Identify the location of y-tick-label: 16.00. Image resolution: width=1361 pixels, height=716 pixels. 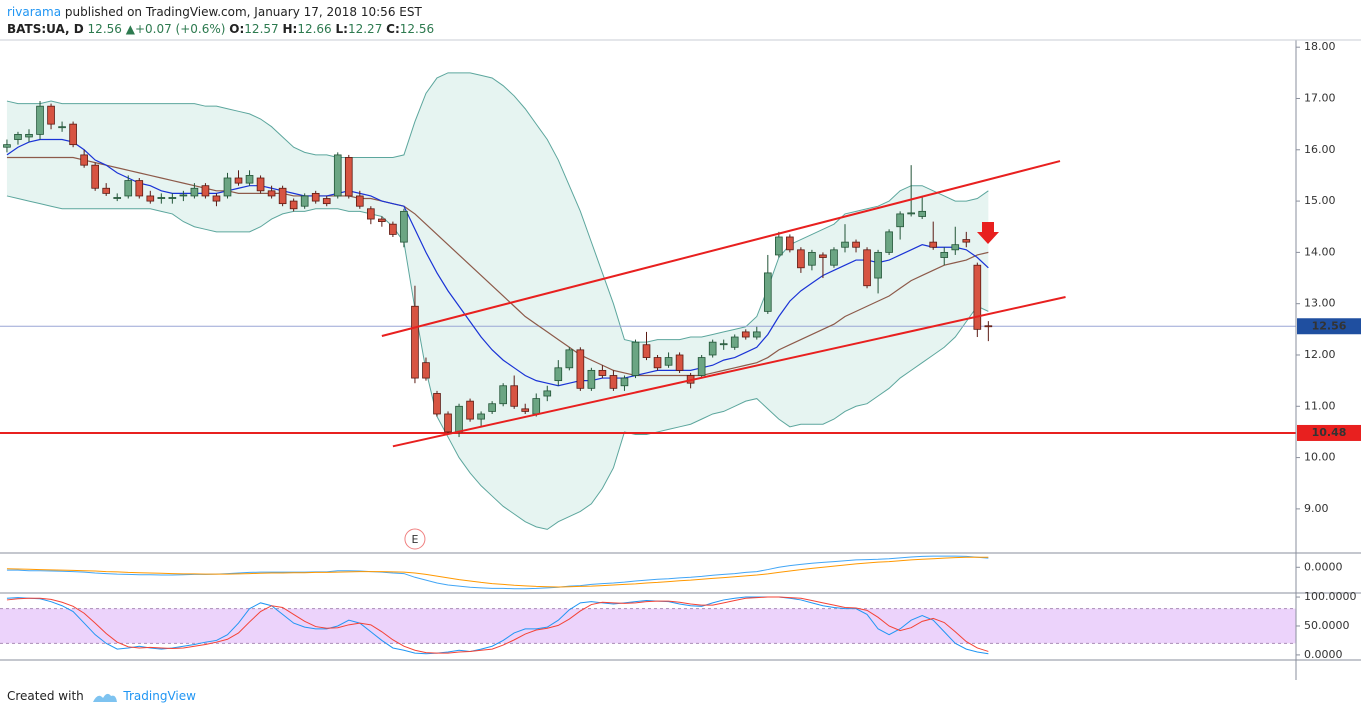
(1320, 149).